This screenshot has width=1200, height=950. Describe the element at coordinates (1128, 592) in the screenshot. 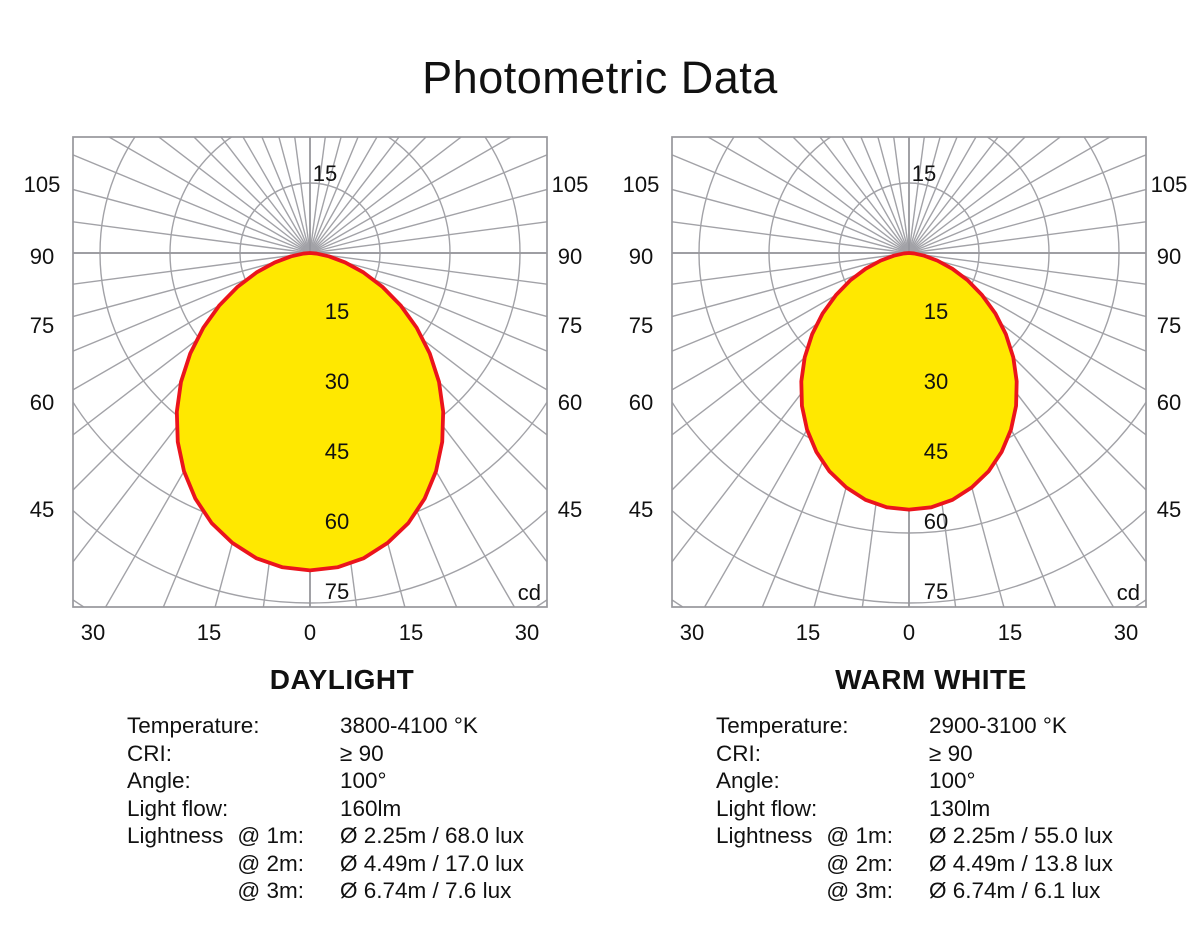

I see `radial-unit-label: cd` at that location.